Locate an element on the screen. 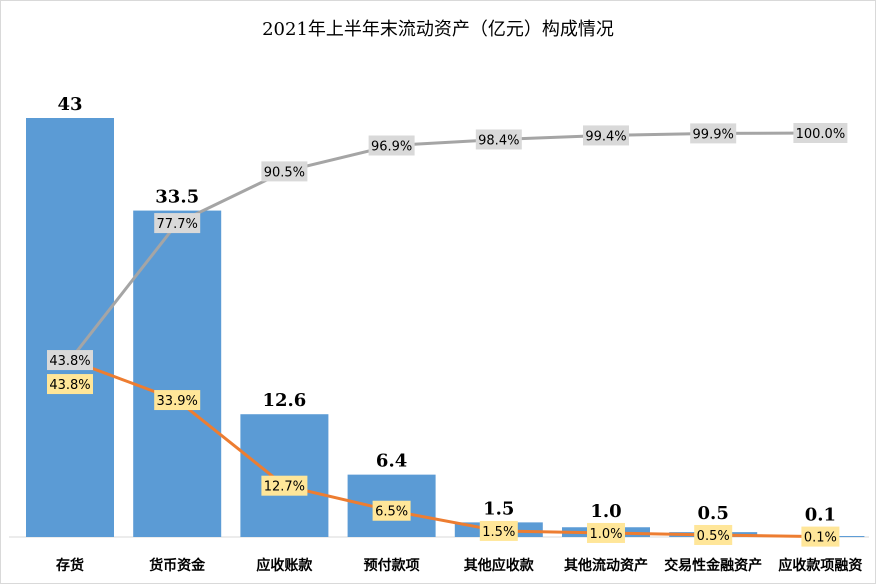 The image size is (876, 584). x-tick-label: 货币资金 is located at coordinates (177, 565).